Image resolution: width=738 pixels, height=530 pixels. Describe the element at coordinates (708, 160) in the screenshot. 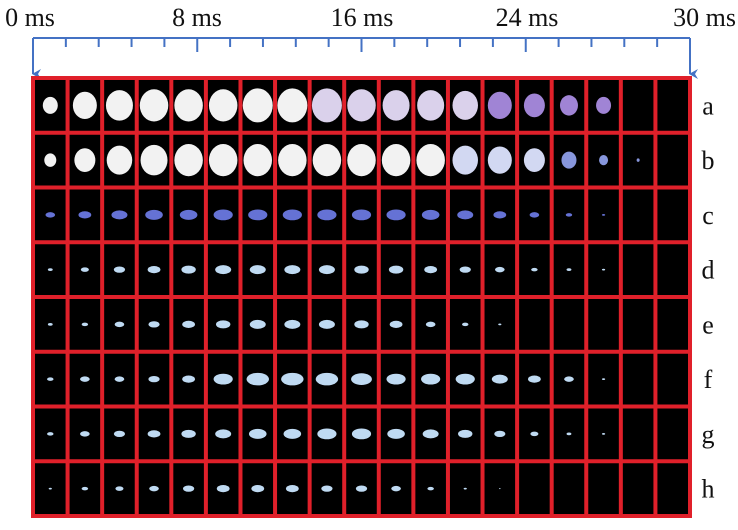

I see `row-label: b` at that location.